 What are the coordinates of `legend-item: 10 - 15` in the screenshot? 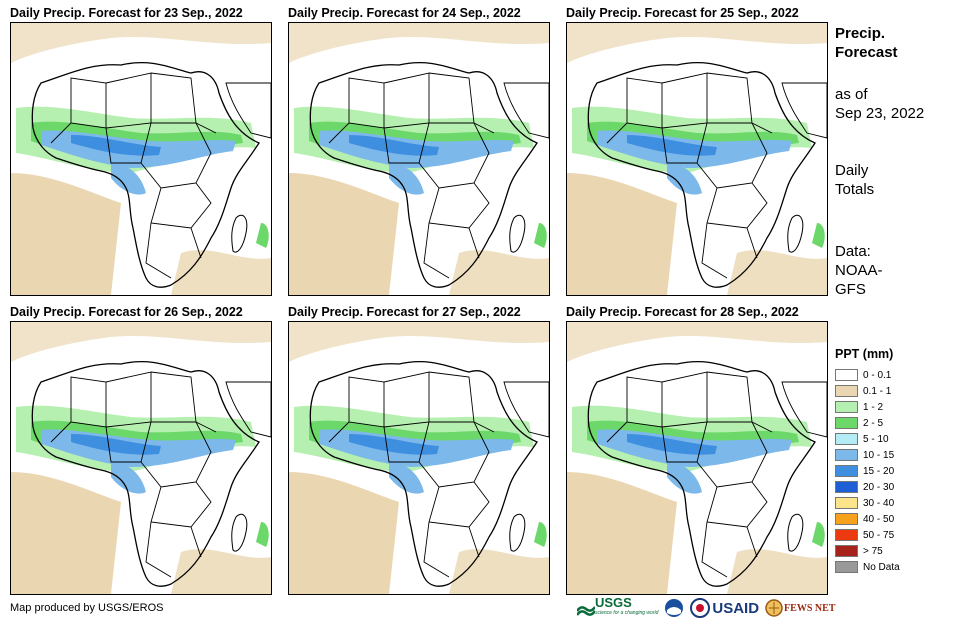 It's located at (867, 455).